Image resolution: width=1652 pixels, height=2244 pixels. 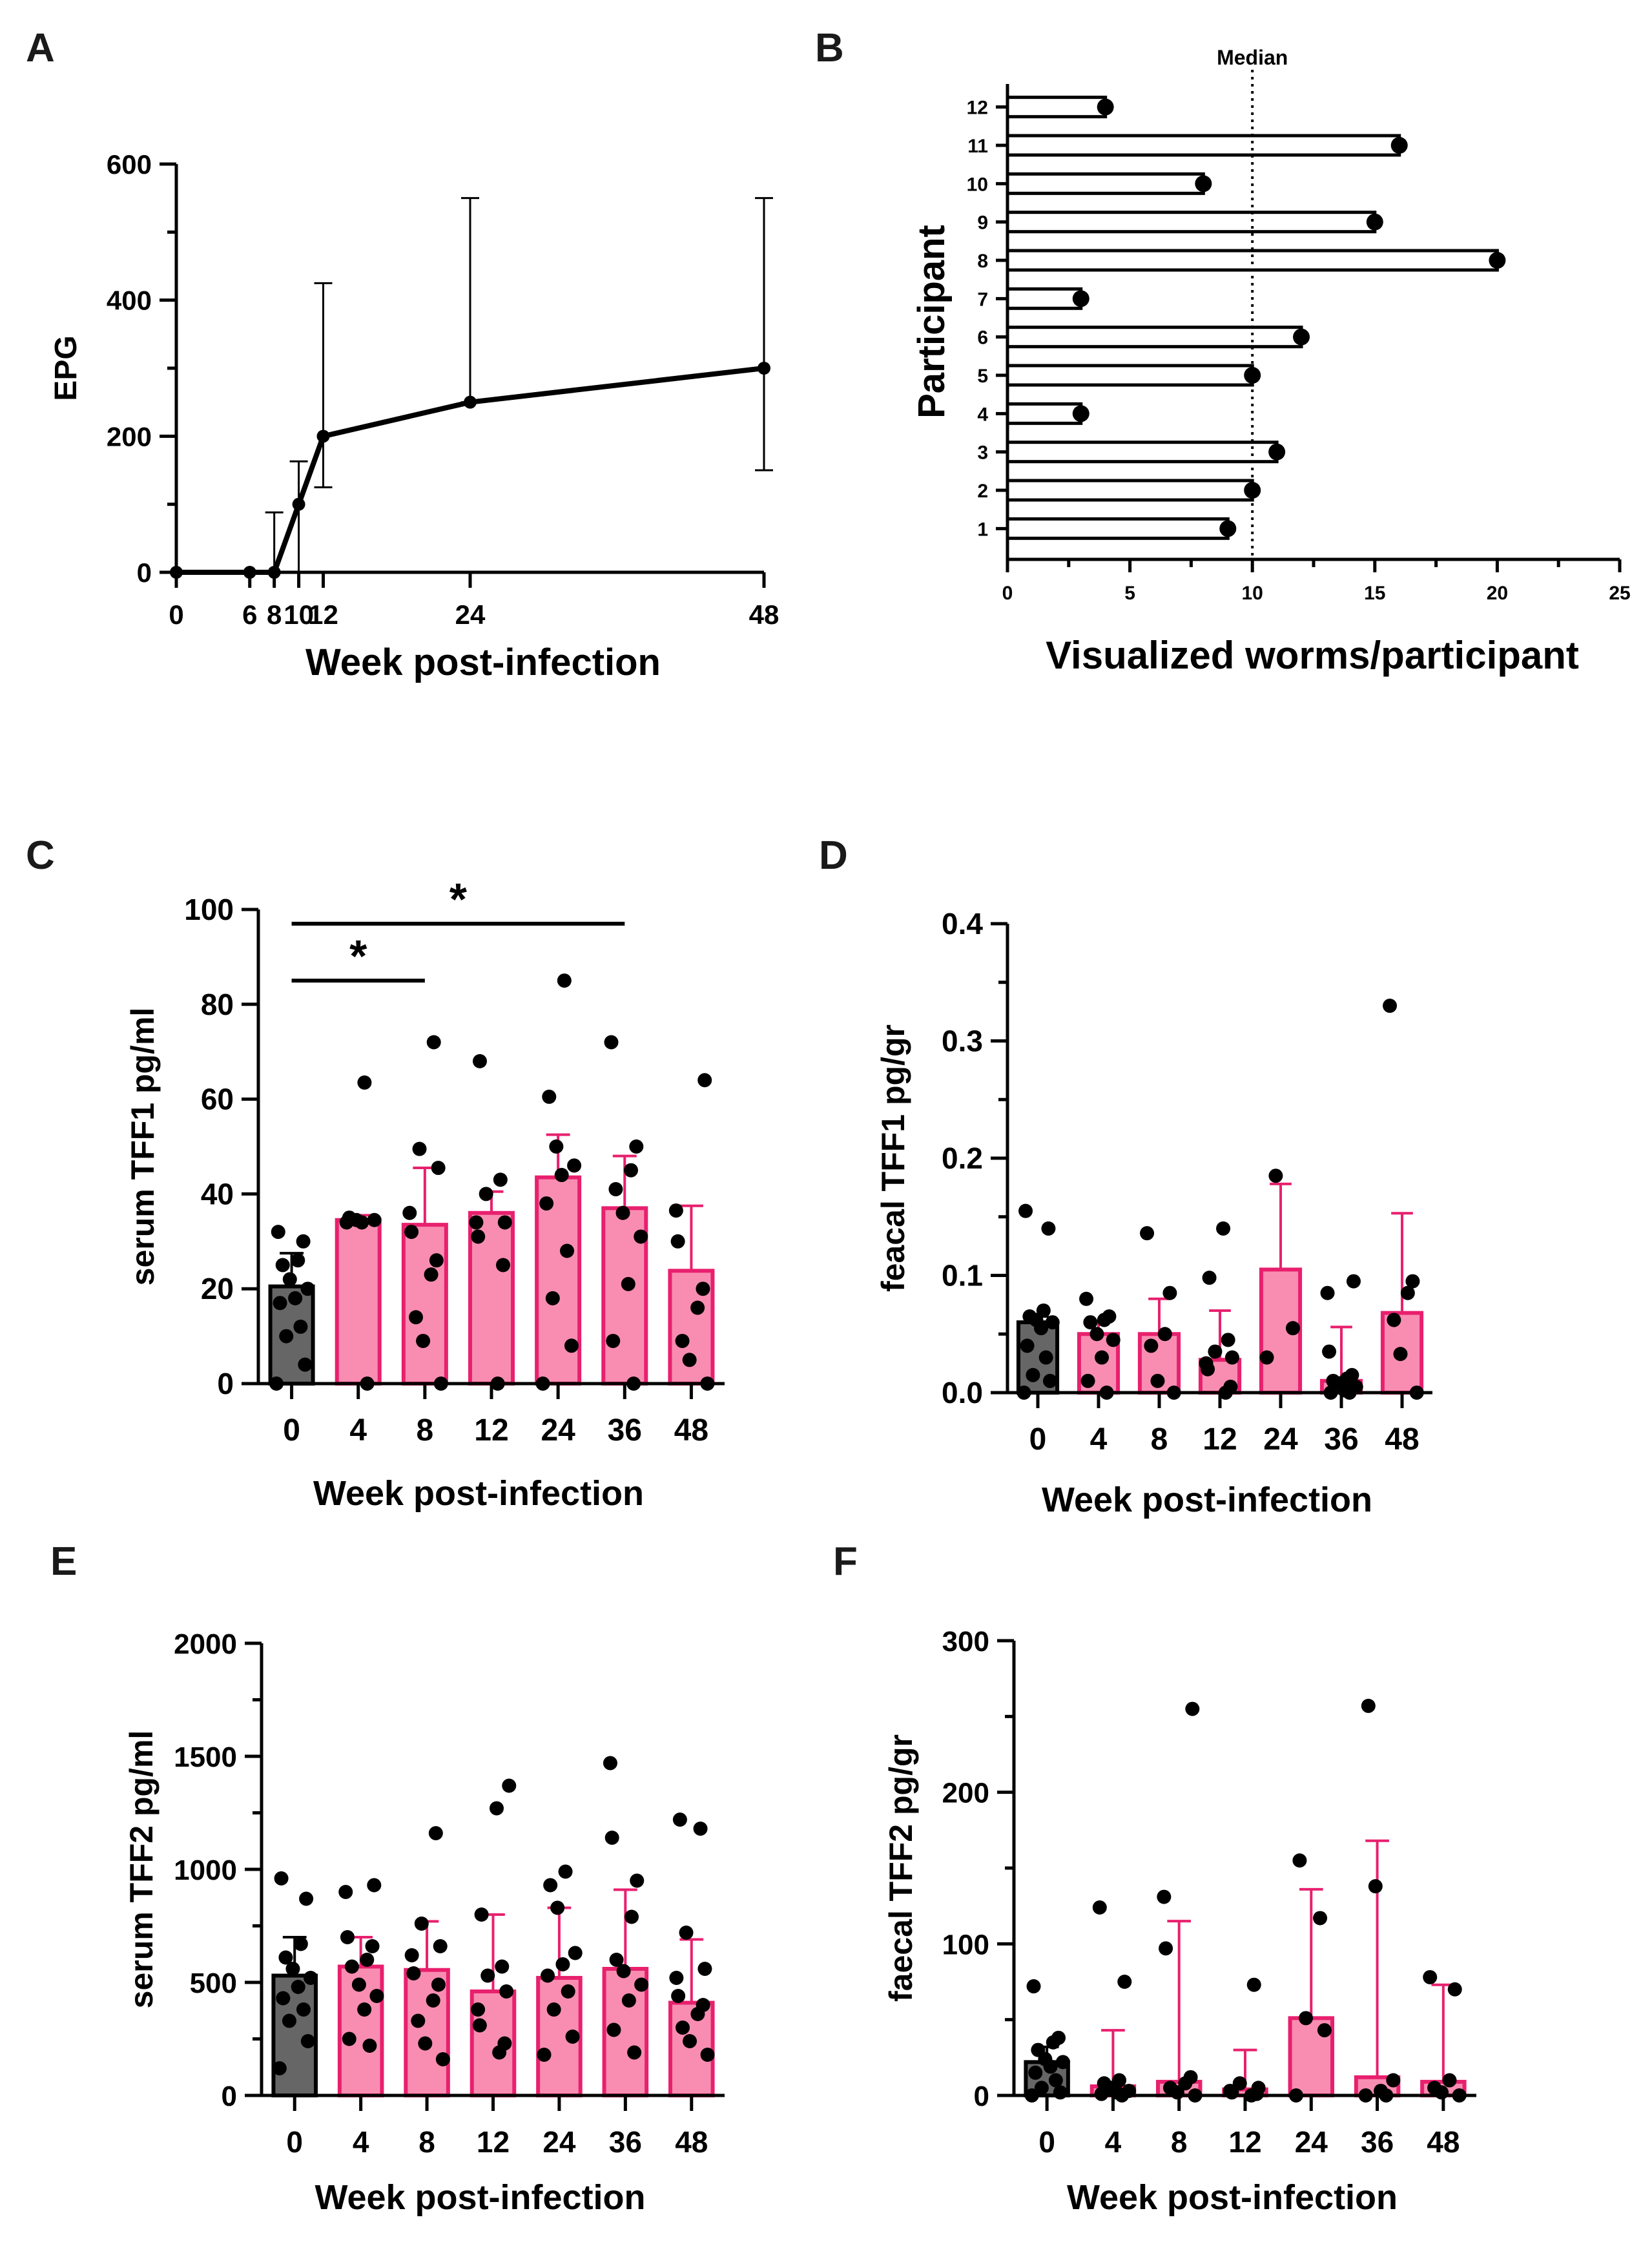 I want to click on y-tick-label: 0.4, so click(x=963, y=923).